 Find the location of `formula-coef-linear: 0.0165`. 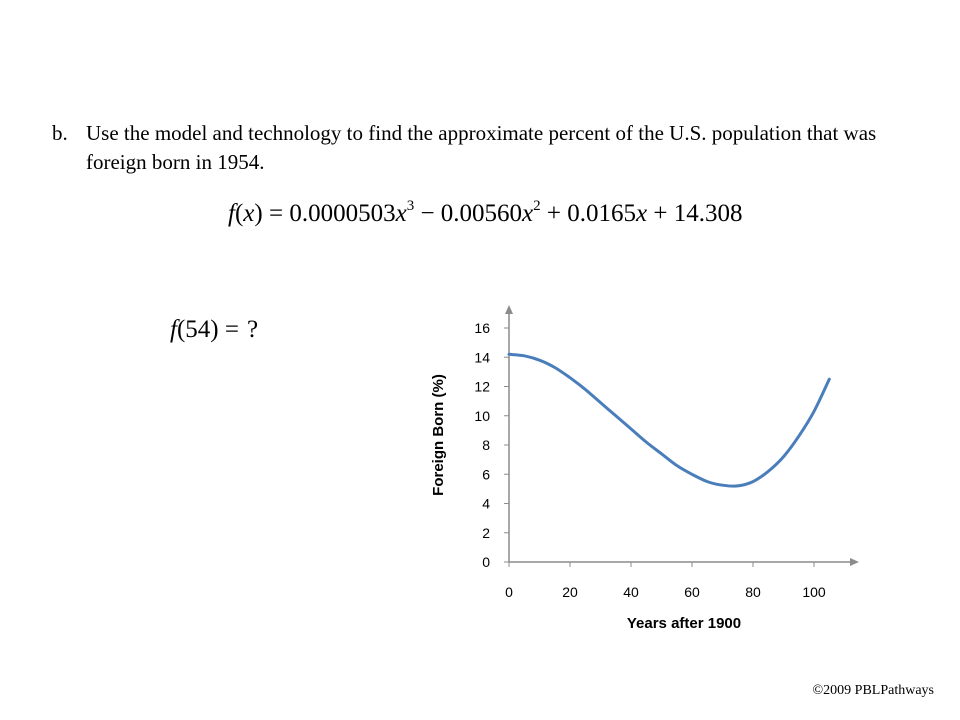

formula-coef-linear: 0.0165 is located at coordinates (602, 213).